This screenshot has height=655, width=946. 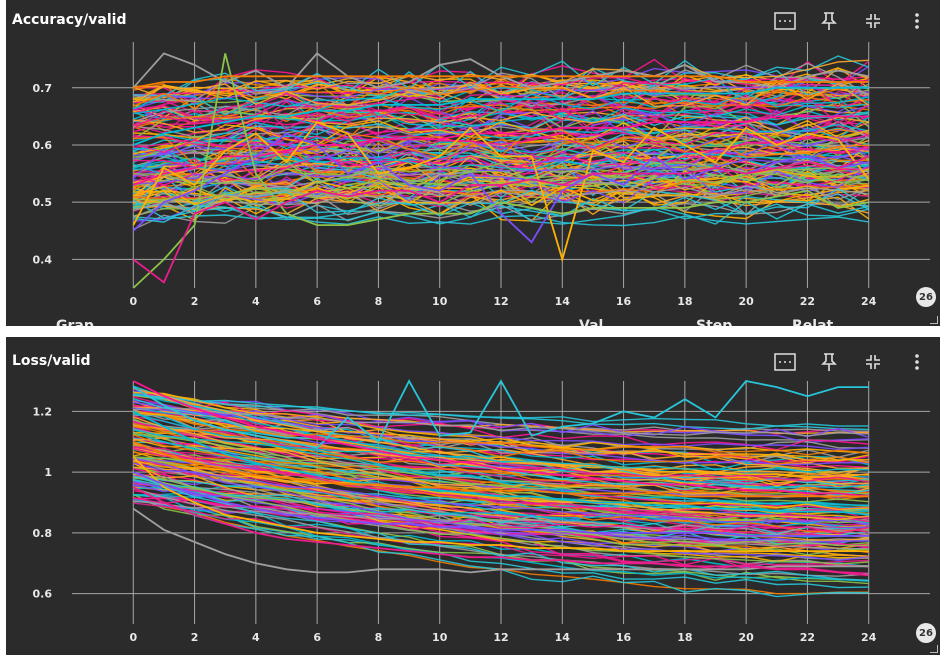 I want to click on y-tick-label: 0.7, so click(x=43, y=88).